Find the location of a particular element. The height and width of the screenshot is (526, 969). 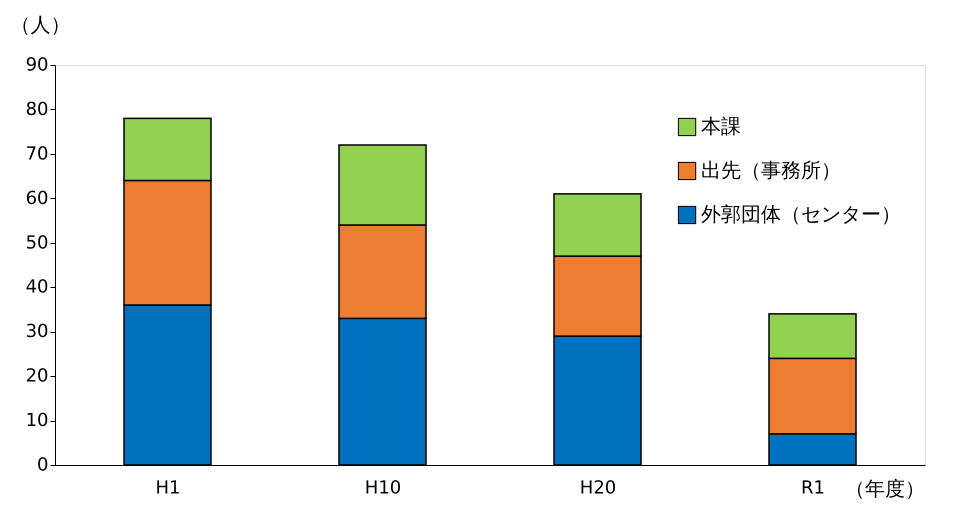

y-tick-label: 10 is located at coordinates (37, 421).